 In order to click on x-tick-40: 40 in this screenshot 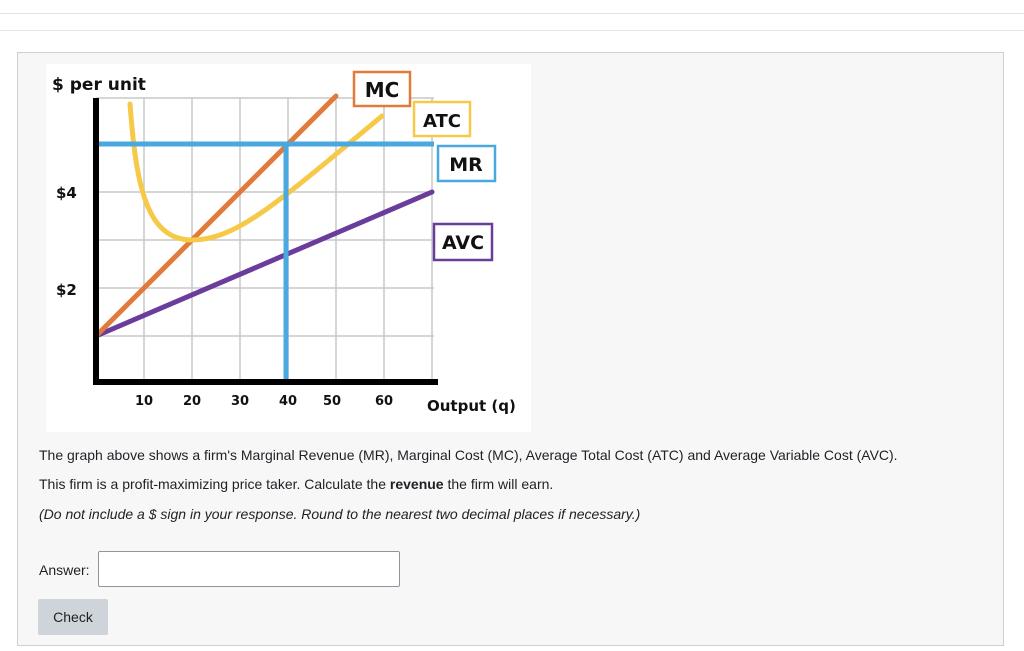, I will do `click(288, 401)`.